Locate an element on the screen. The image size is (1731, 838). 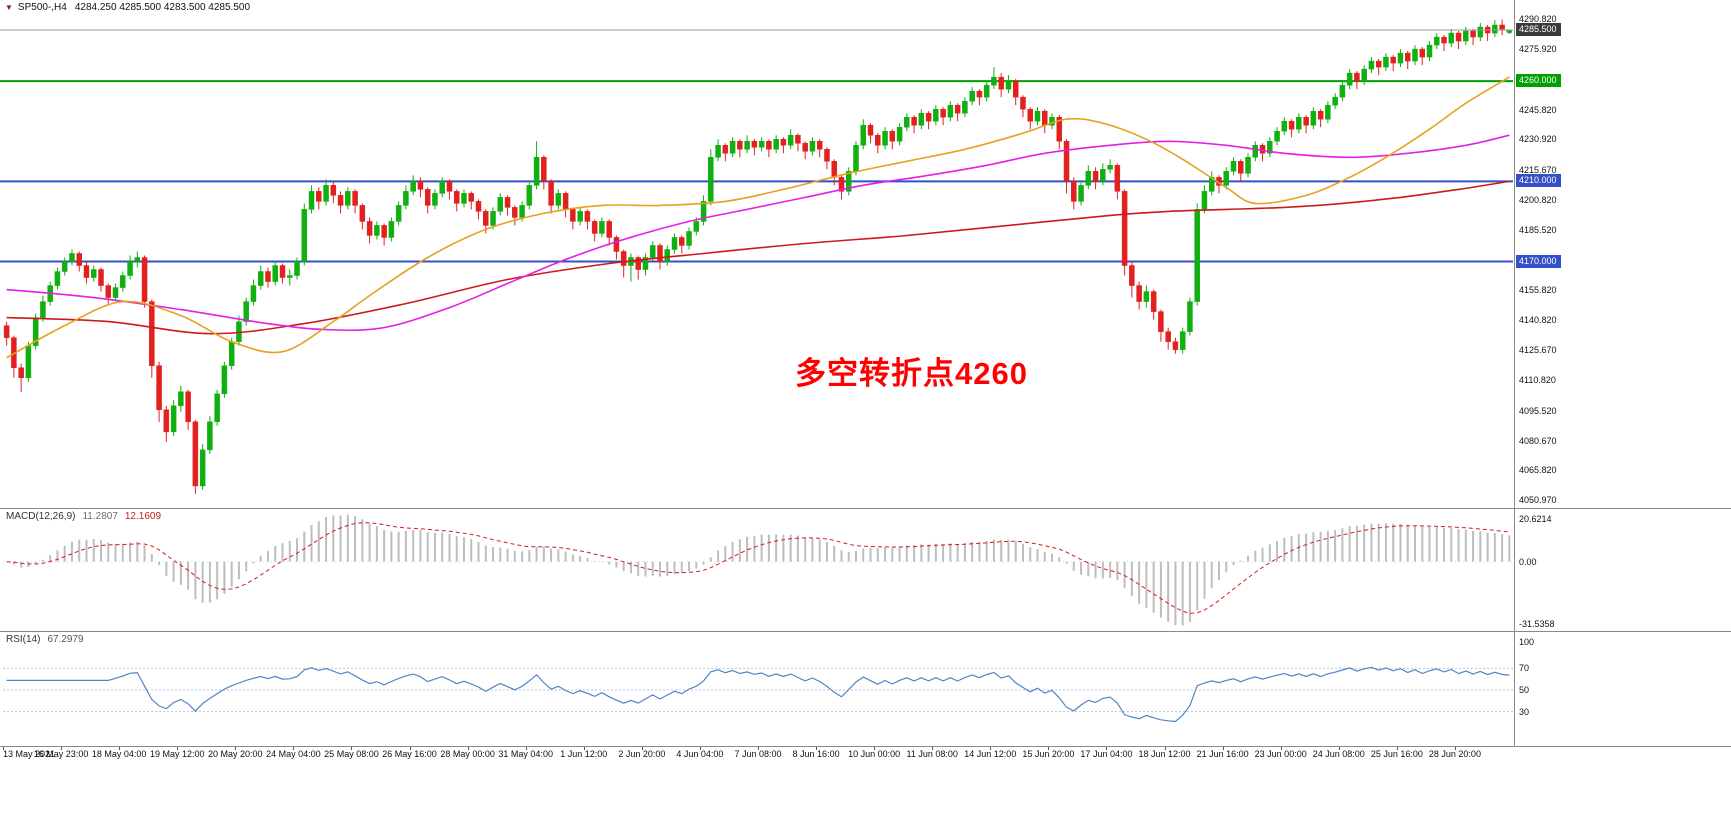
date-axis-label: 15 Jun 20:00 is located at coordinates (1048, 754).